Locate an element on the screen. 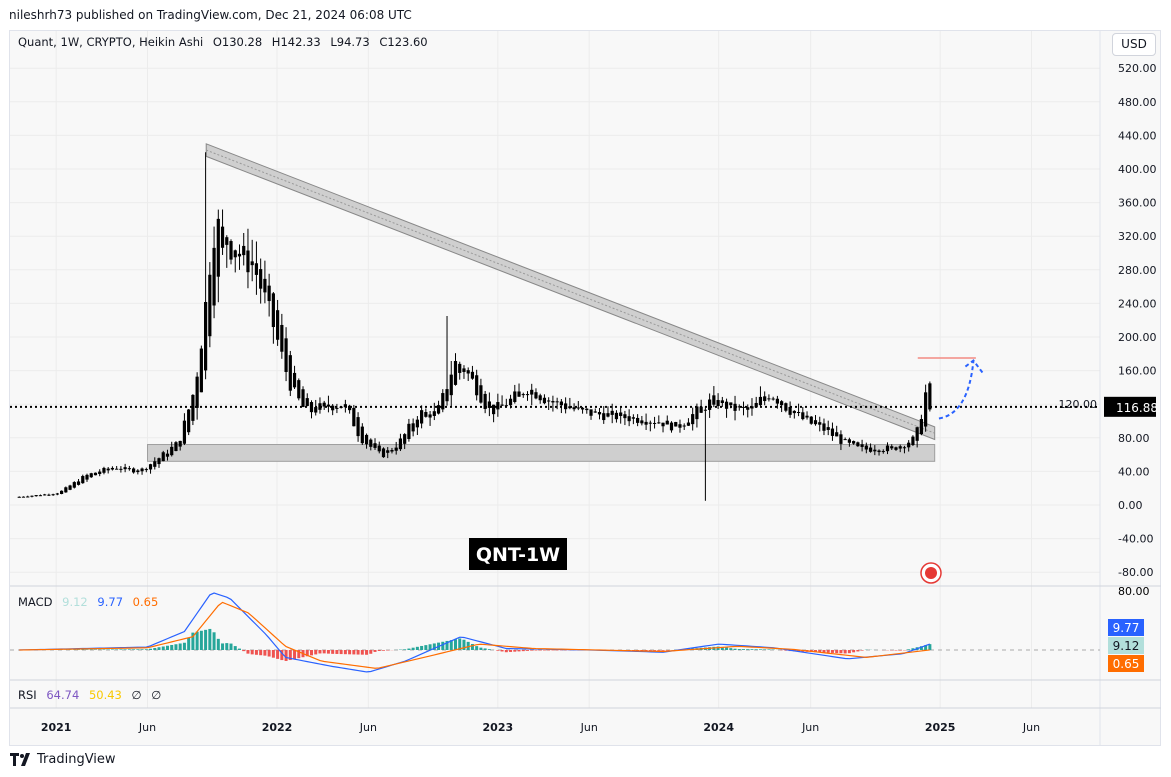 The height and width of the screenshot is (777, 1171). last-price-badge is located at coordinates (1130, 406).